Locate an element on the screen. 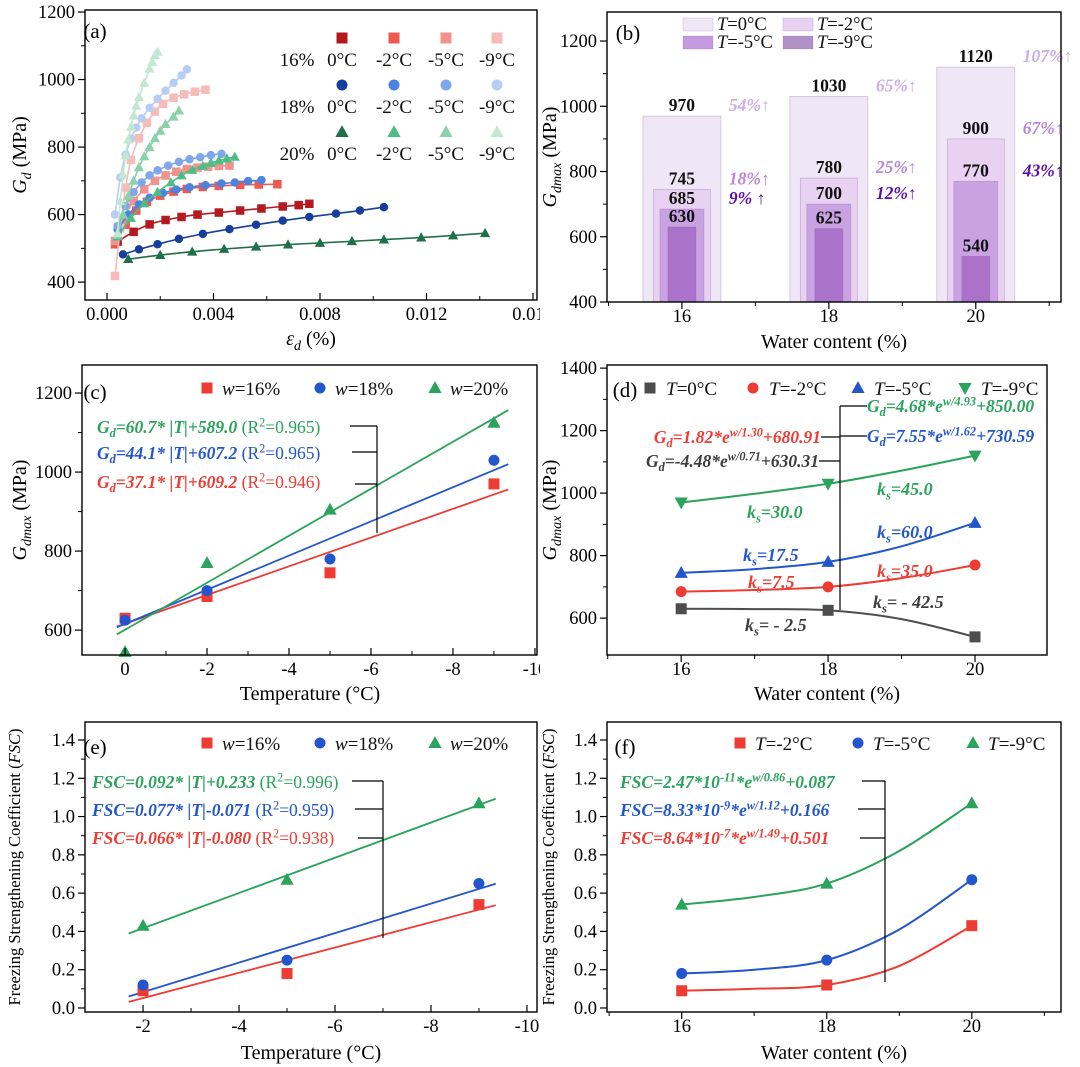 This screenshot has height=1067, width=1080. svg-text: -2 is located at coordinates (206, 670).